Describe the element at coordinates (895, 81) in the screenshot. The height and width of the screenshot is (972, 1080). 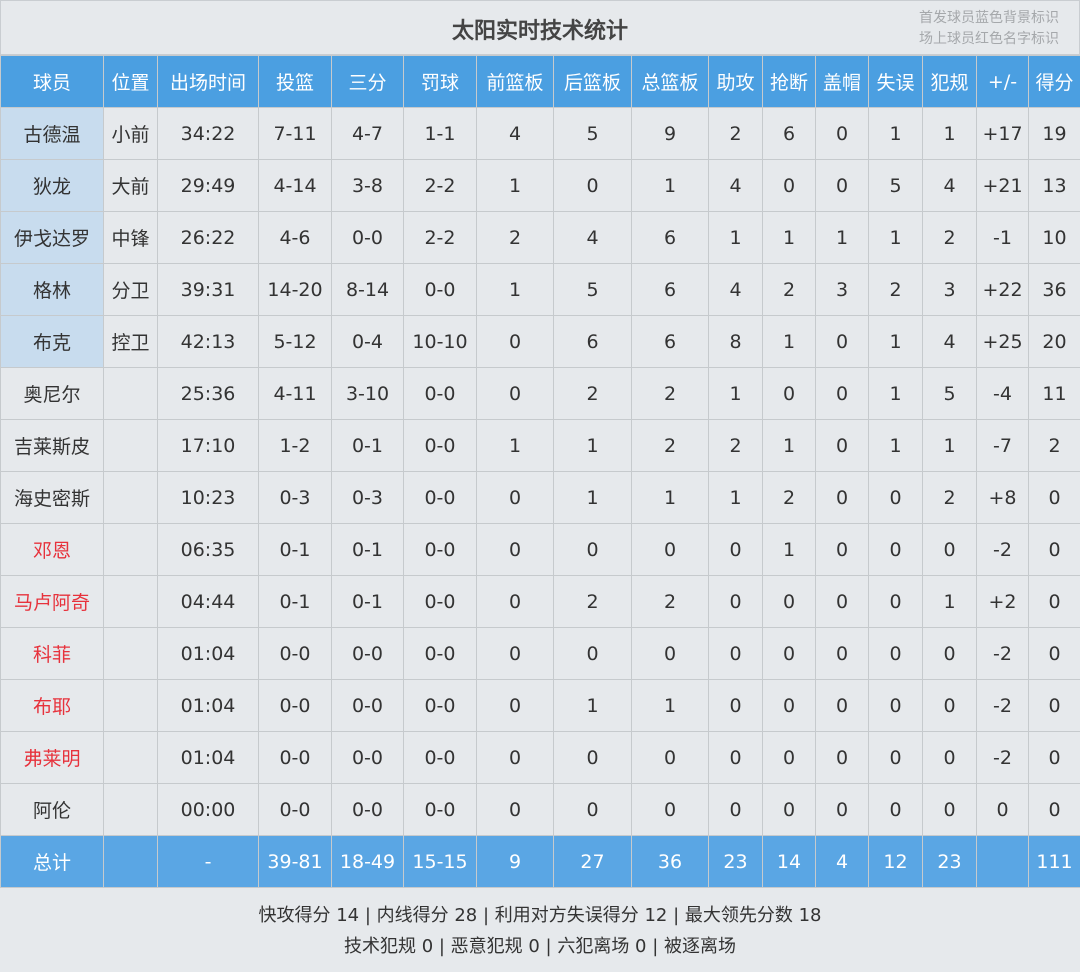
I see `column-header: 失误` at that location.